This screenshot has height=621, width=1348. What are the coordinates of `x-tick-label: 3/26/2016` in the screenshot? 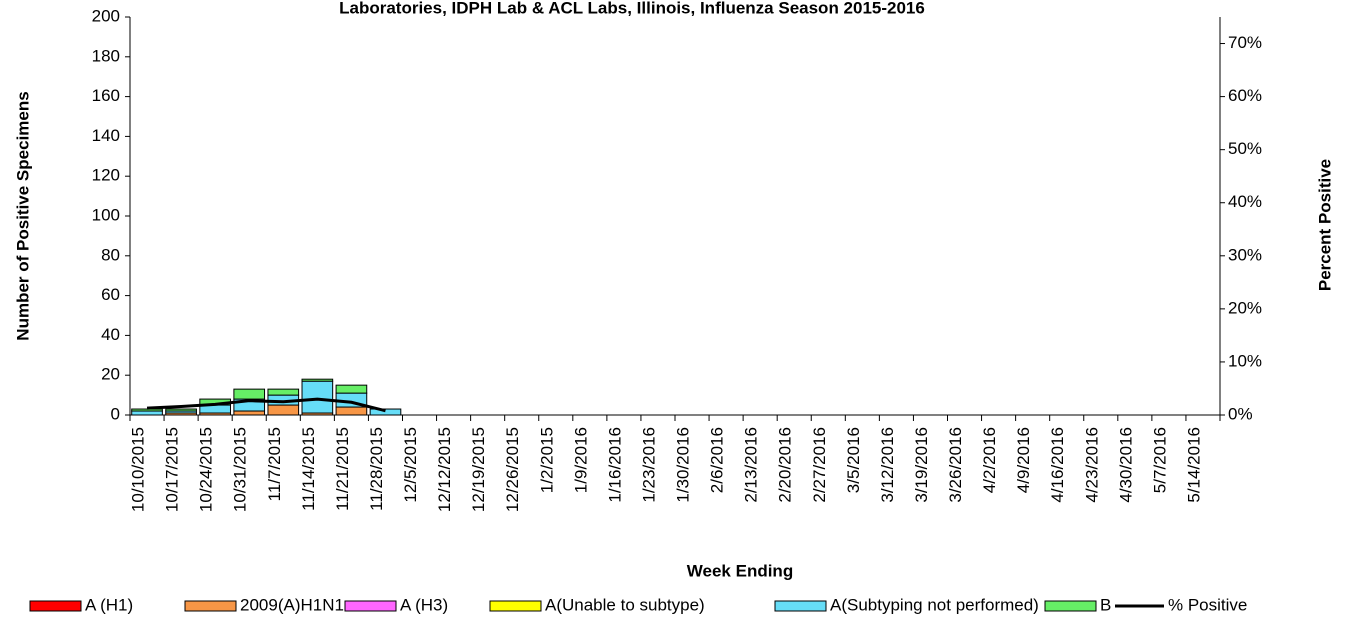 It's located at (955, 465).